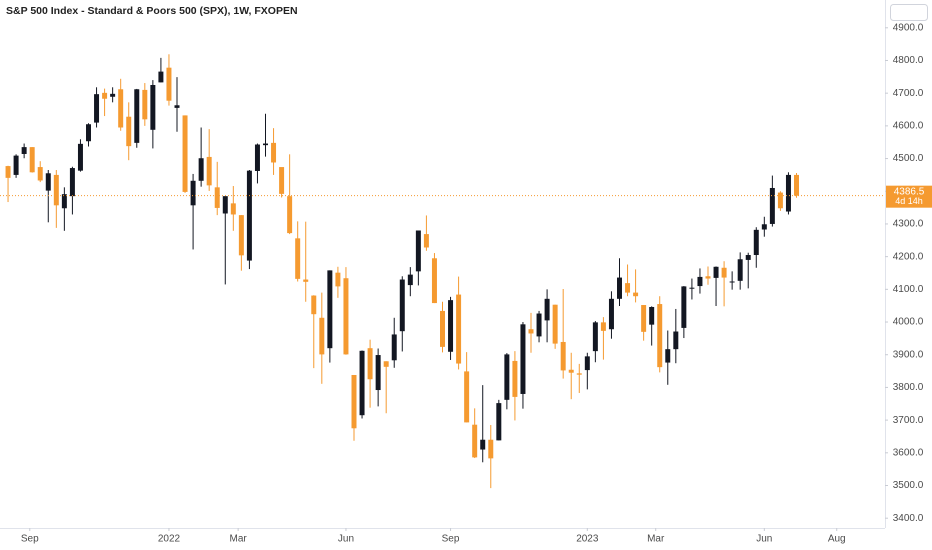  What do you see at coordinates (837, 539) in the screenshot?
I see `x-tick-label: Aug` at bounding box center [837, 539].